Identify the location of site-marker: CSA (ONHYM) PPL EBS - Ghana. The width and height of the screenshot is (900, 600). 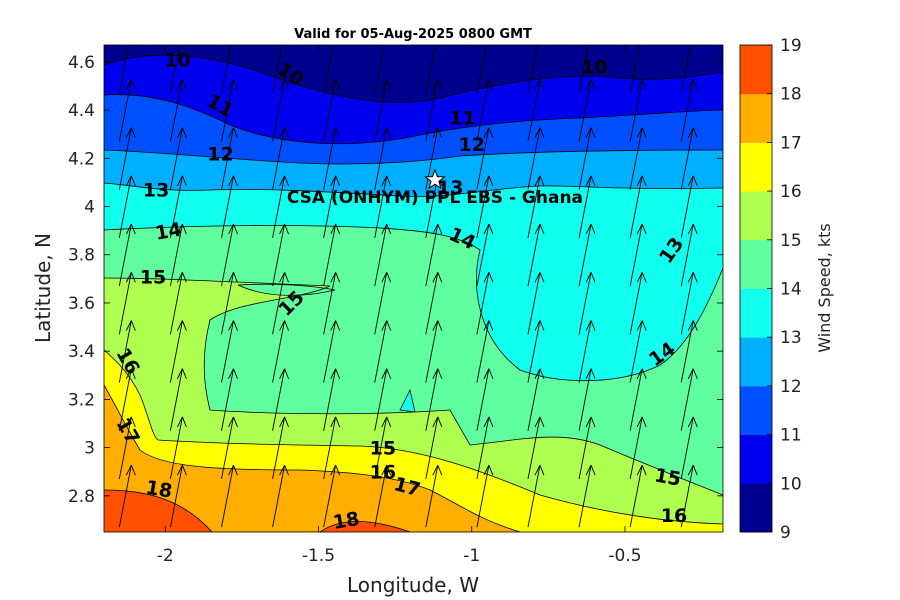
(435, 188).